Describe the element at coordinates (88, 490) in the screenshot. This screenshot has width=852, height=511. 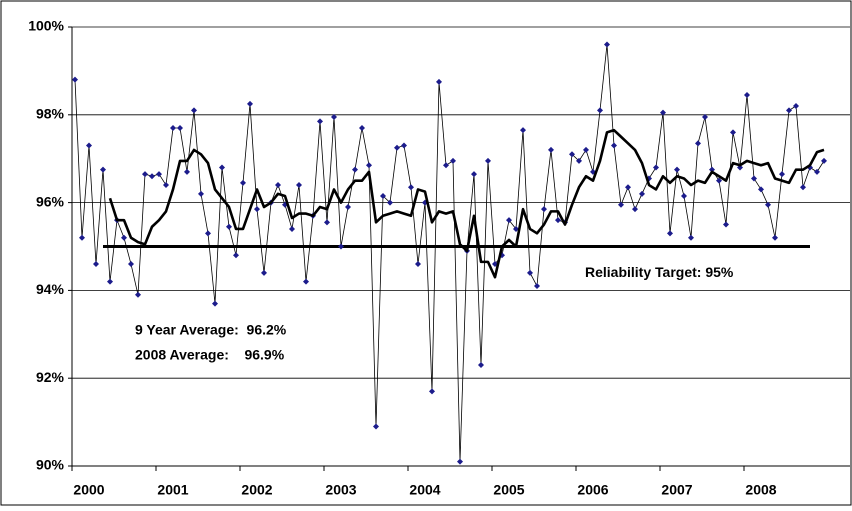
I see `x-tick-label: 2000` at that location.